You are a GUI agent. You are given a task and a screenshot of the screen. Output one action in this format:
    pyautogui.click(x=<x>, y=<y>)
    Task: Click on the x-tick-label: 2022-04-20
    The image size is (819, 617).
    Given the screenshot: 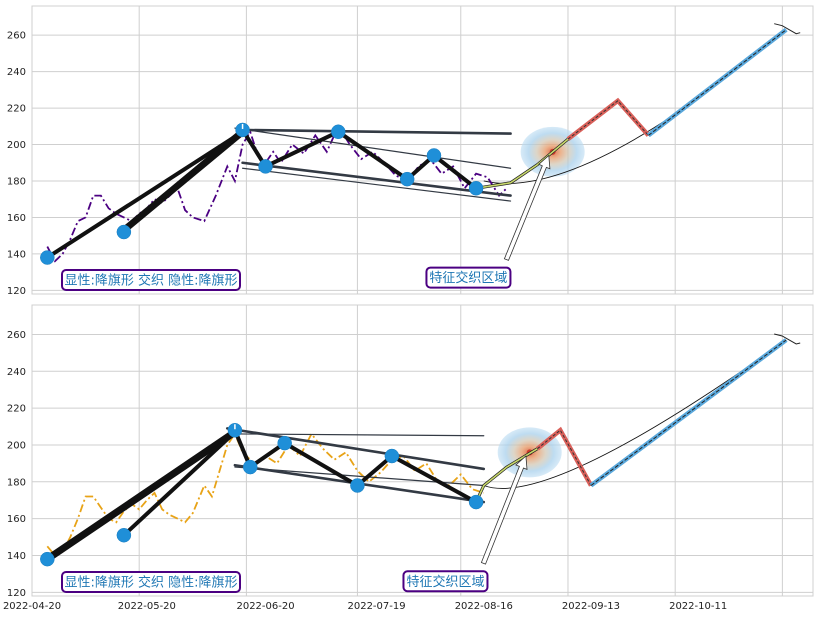 What is the action you would take?
    pyautogui.click(x=32, y=606)
    